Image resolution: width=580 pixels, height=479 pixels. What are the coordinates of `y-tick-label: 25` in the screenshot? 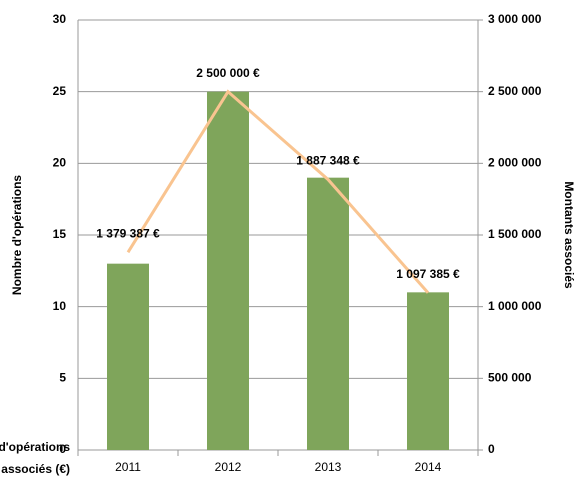 It's located at (60, 91).